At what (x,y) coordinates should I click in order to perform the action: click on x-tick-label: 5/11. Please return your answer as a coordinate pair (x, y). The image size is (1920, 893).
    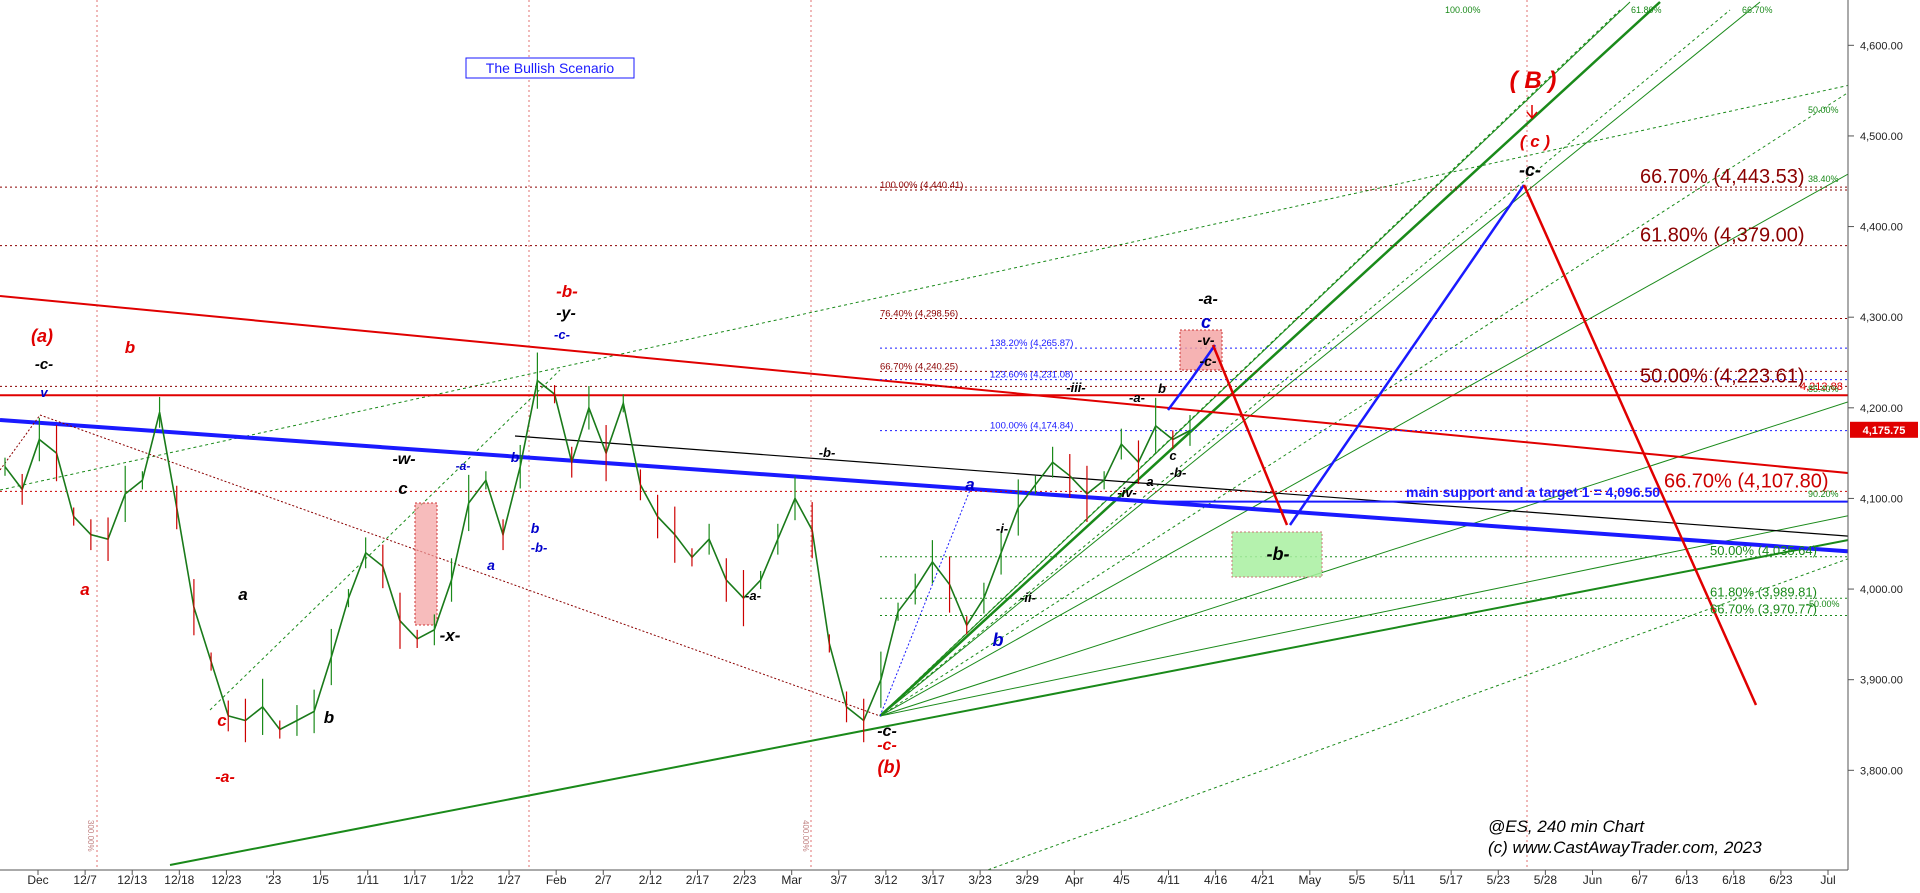
    Looking at the image, I should click on (1404, 880).